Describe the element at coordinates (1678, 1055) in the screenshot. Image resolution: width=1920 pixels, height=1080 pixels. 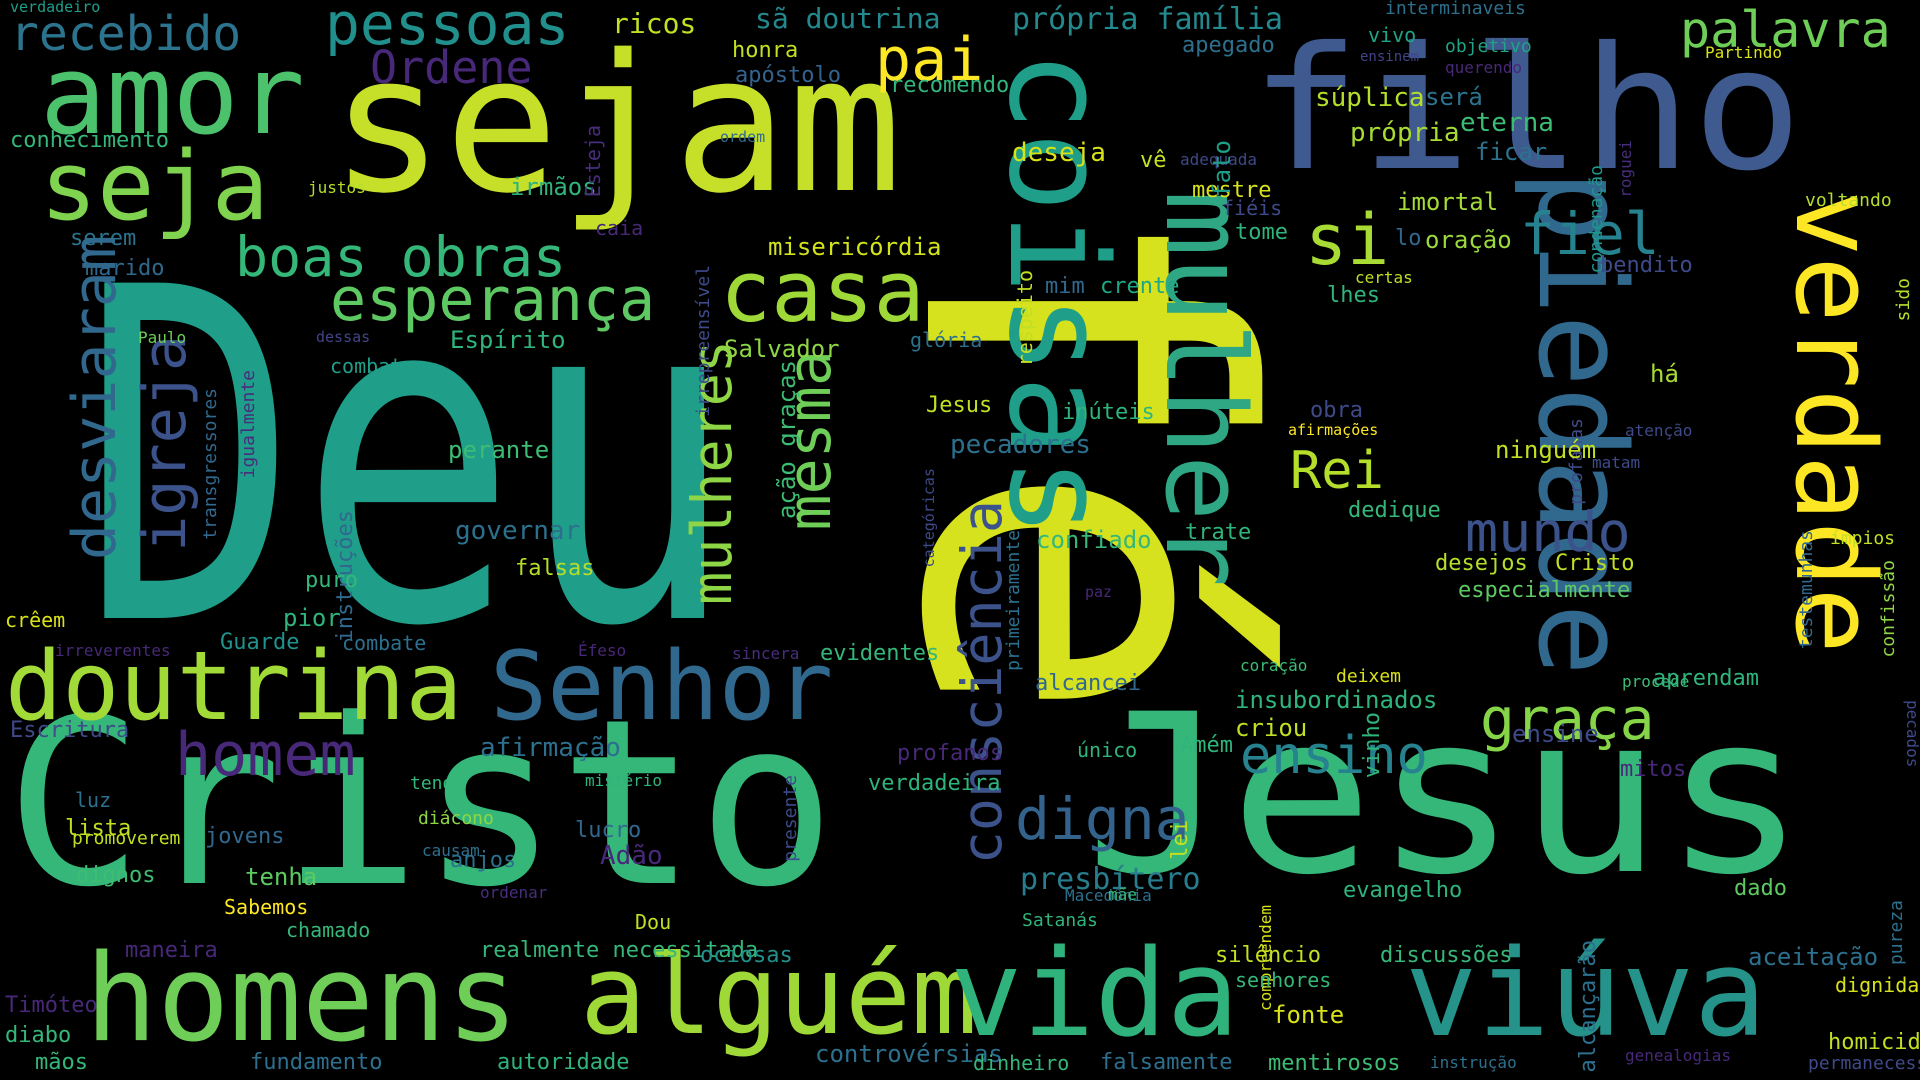
I see `word: genealogias` at that location.